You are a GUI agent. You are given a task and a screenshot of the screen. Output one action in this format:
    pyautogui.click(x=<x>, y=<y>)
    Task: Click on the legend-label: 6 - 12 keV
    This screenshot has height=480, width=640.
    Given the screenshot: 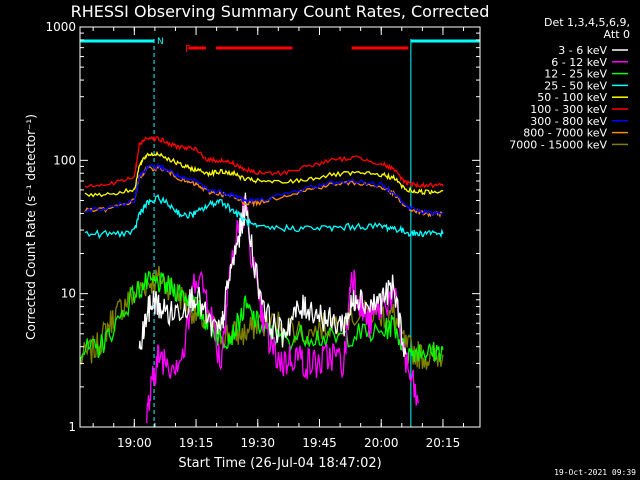 What is the action you would take?
    pyautogui.click(x=579, y=62)
    